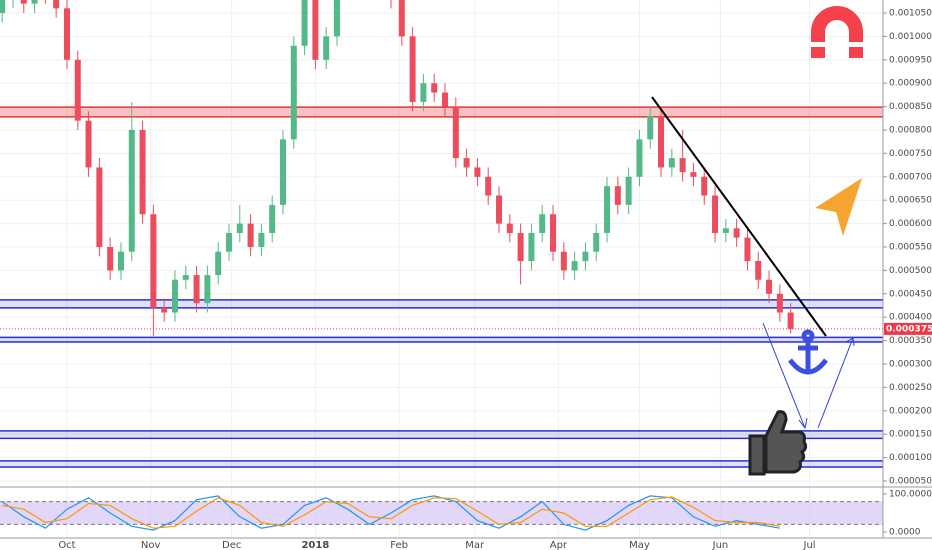 The width and height of the screenshot is (932, 550). Describe the element at coordinates (910, 107) in the screenshot. I see `y-tick-label: 0.00085000` at that location.